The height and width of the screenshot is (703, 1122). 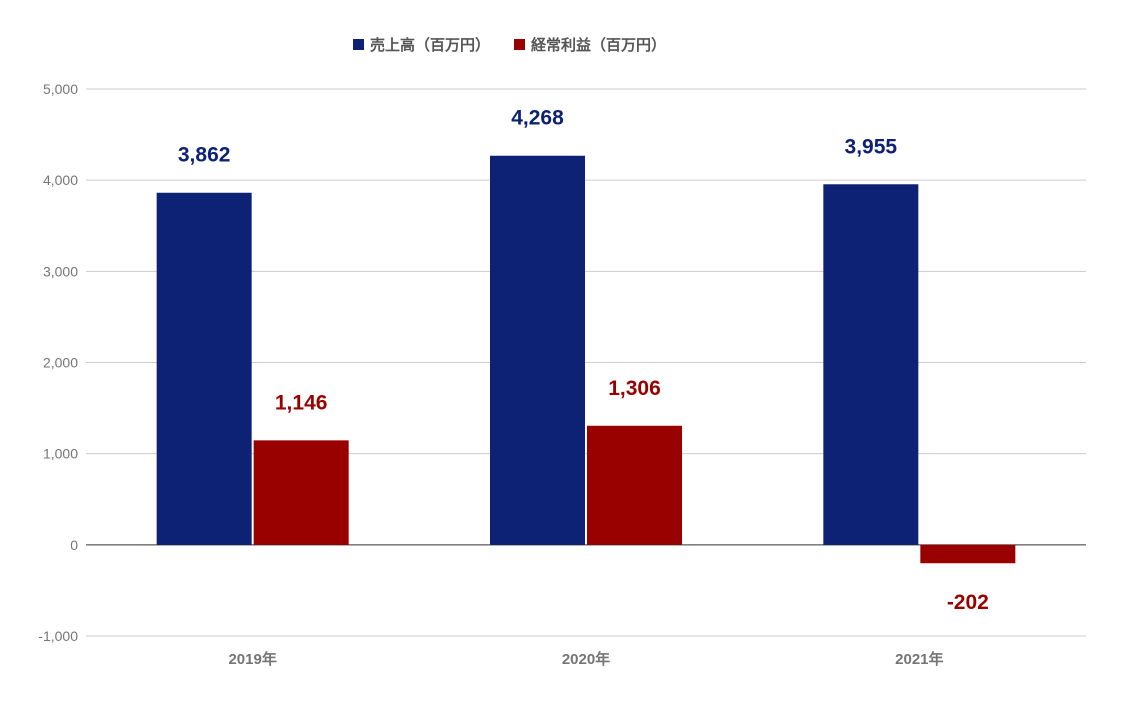 I want to click on x-category-label: 2019年, so click(x=252, y=659).